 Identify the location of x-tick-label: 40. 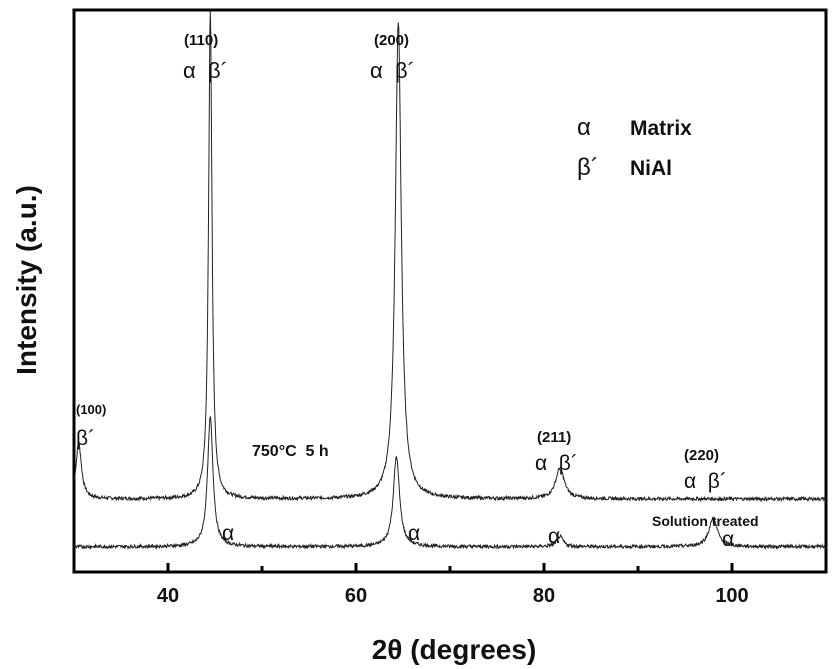
(168, 596).